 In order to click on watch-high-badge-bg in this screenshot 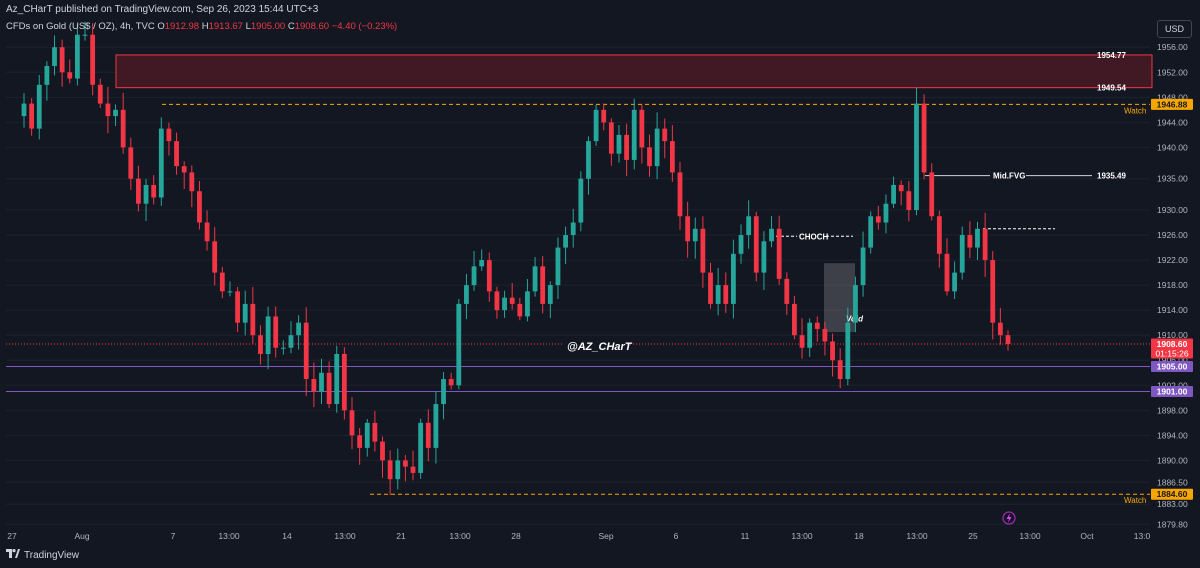, I will do `click(1172, 104)`.